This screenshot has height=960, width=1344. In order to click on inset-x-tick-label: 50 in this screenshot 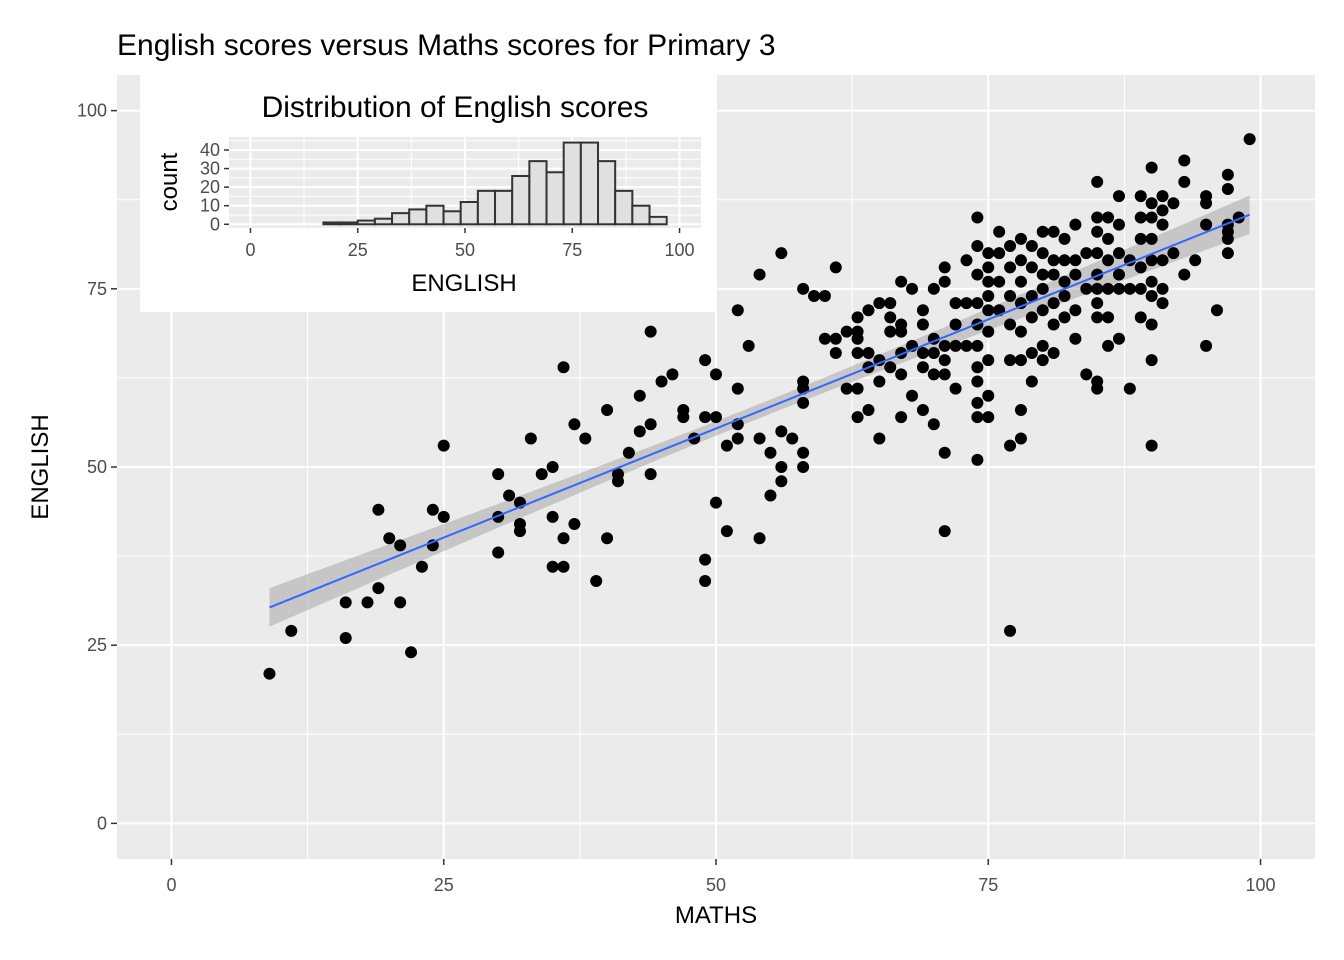, I will do `click(465, 250)`.